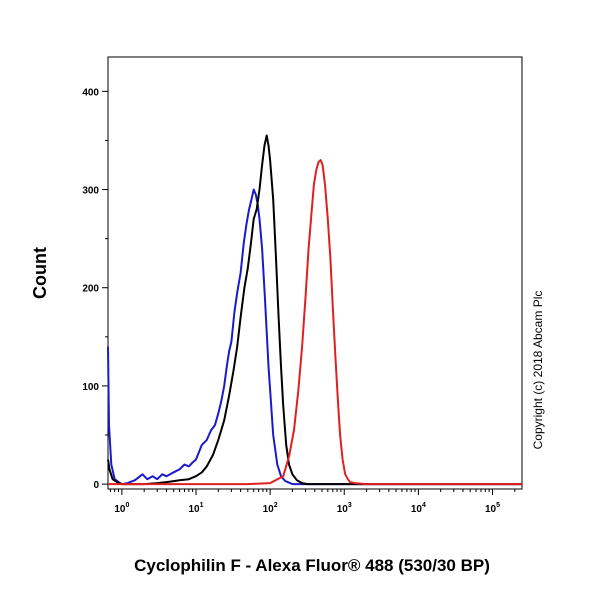 The image size is (600, 600). Describe the element at coordinates (90, 191) in the screenshot. I see `y-tick-label: 300` at that location.